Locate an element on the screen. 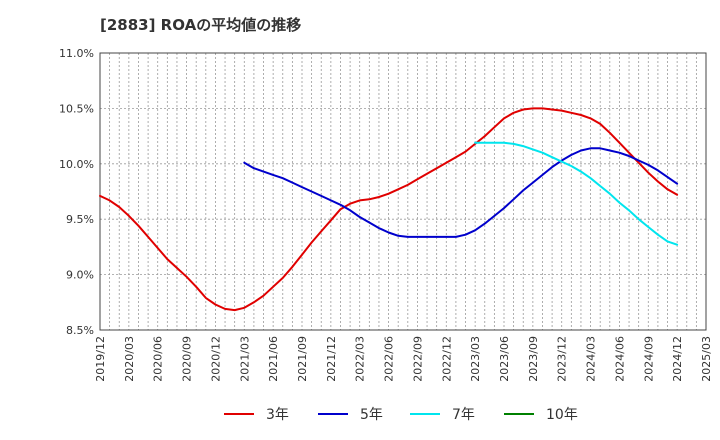  x-tick-label: 2023/12 is located at coordinates (562, 359).